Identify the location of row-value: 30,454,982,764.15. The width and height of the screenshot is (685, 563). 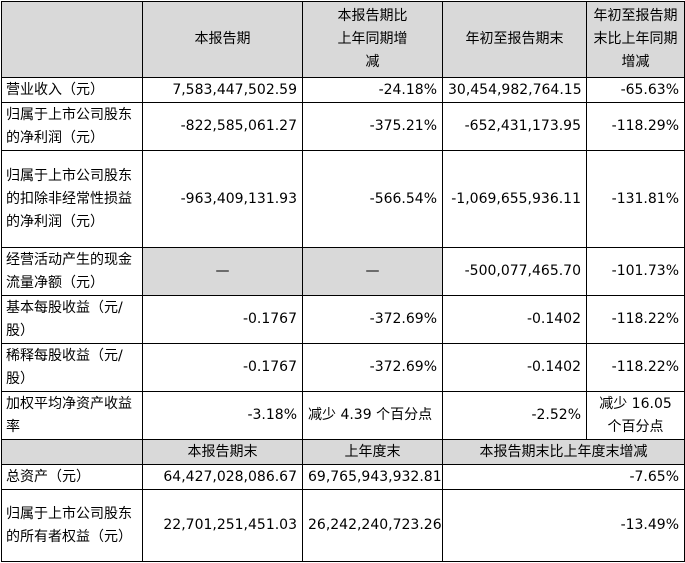
(514, 90).